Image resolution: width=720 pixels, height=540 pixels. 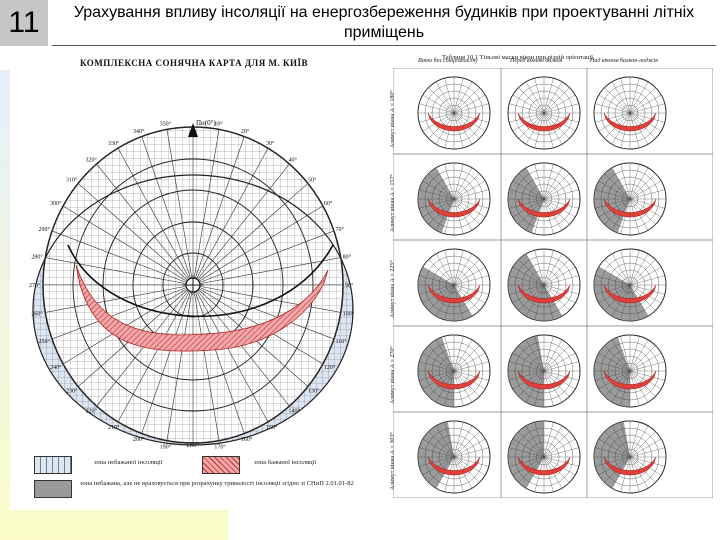 What do you see at coordinates (624, 61) in the screenshot?
I see `column-header-2: Над вікном балкон-лоджія` at bounding box center [624, 61].